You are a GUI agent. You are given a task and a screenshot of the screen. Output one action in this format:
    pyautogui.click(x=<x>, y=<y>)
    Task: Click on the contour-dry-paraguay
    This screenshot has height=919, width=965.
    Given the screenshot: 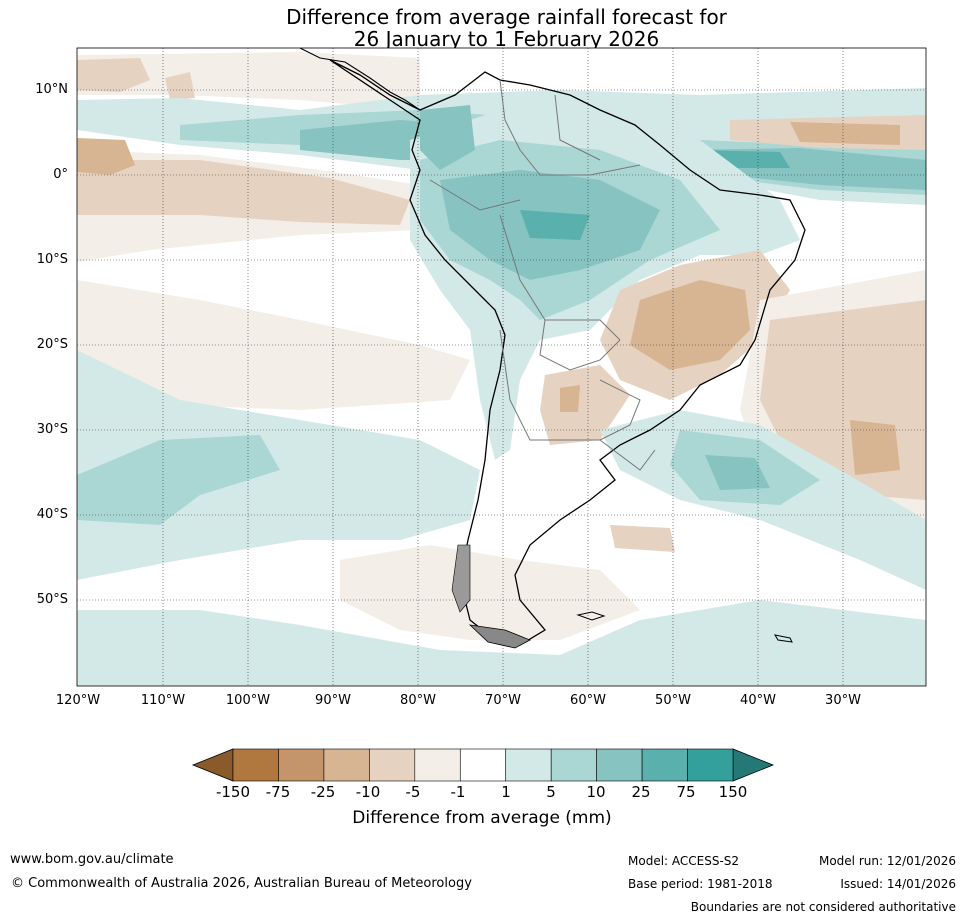 What is the action you would take?
    pyautogui.click(x=585, y=405)
    